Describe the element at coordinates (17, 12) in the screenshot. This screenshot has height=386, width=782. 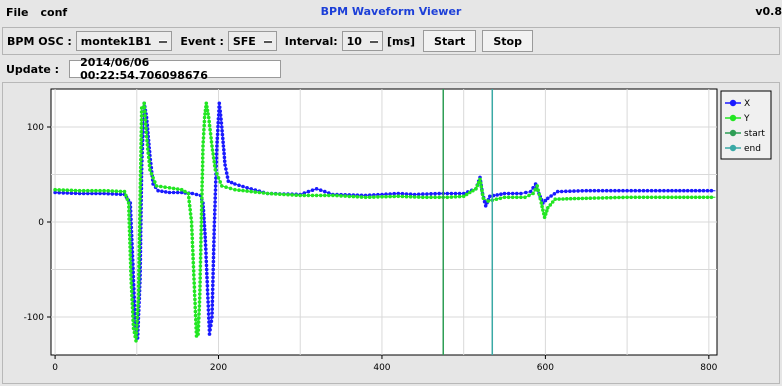
I see `menu-file: File` at that location.